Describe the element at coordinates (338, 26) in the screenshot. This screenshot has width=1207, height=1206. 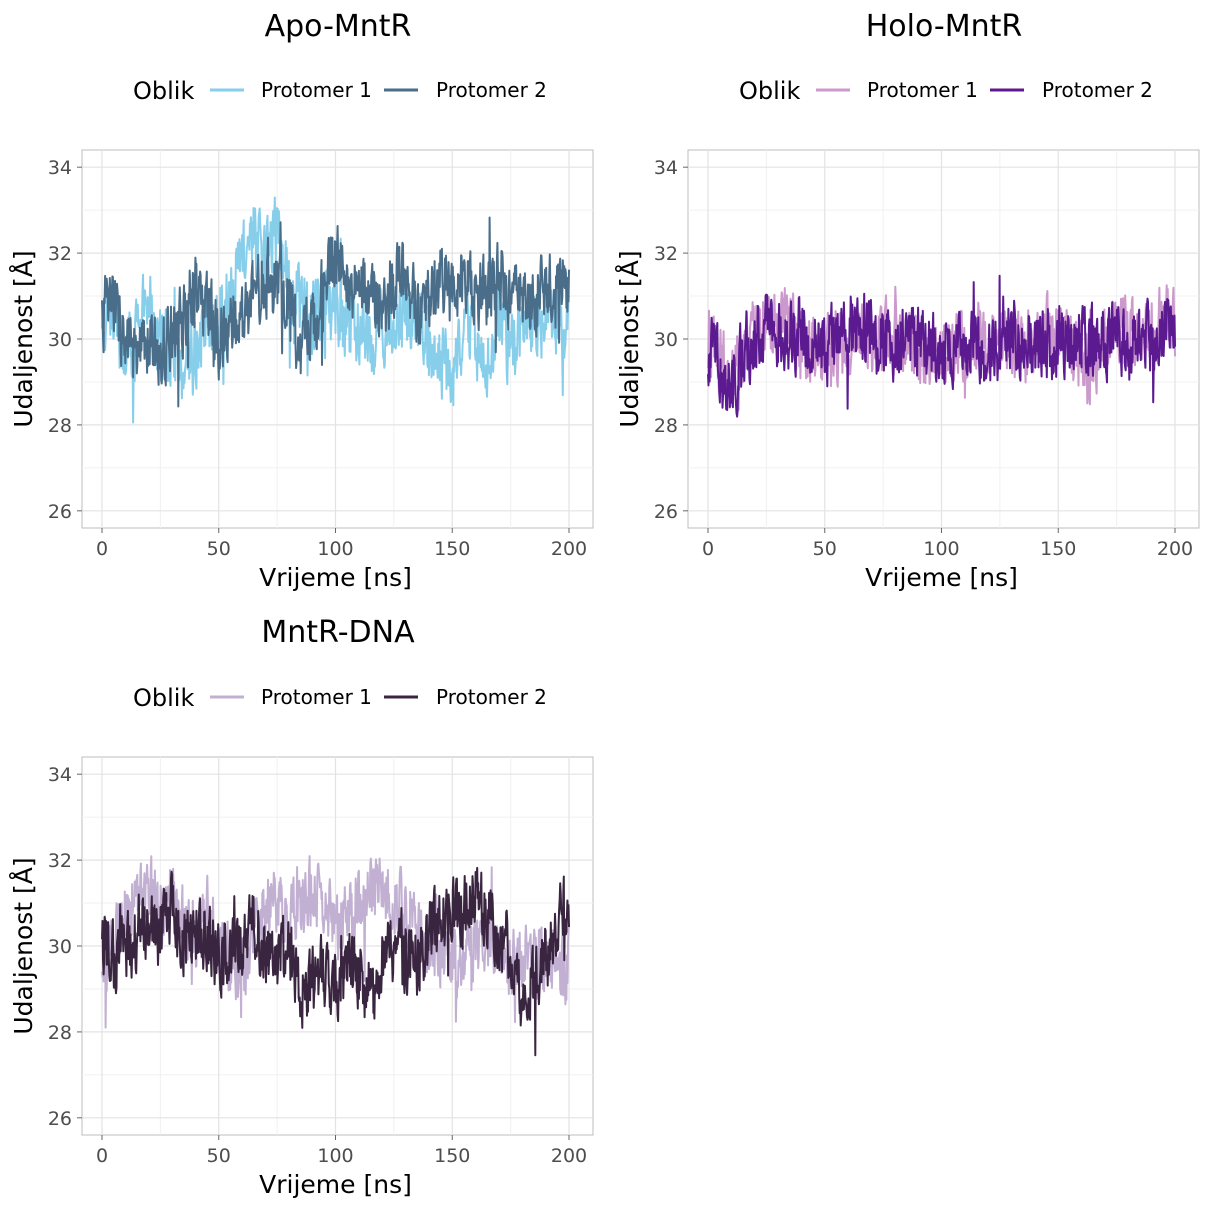
I see `chart-title: Apo-MntR` at that location.